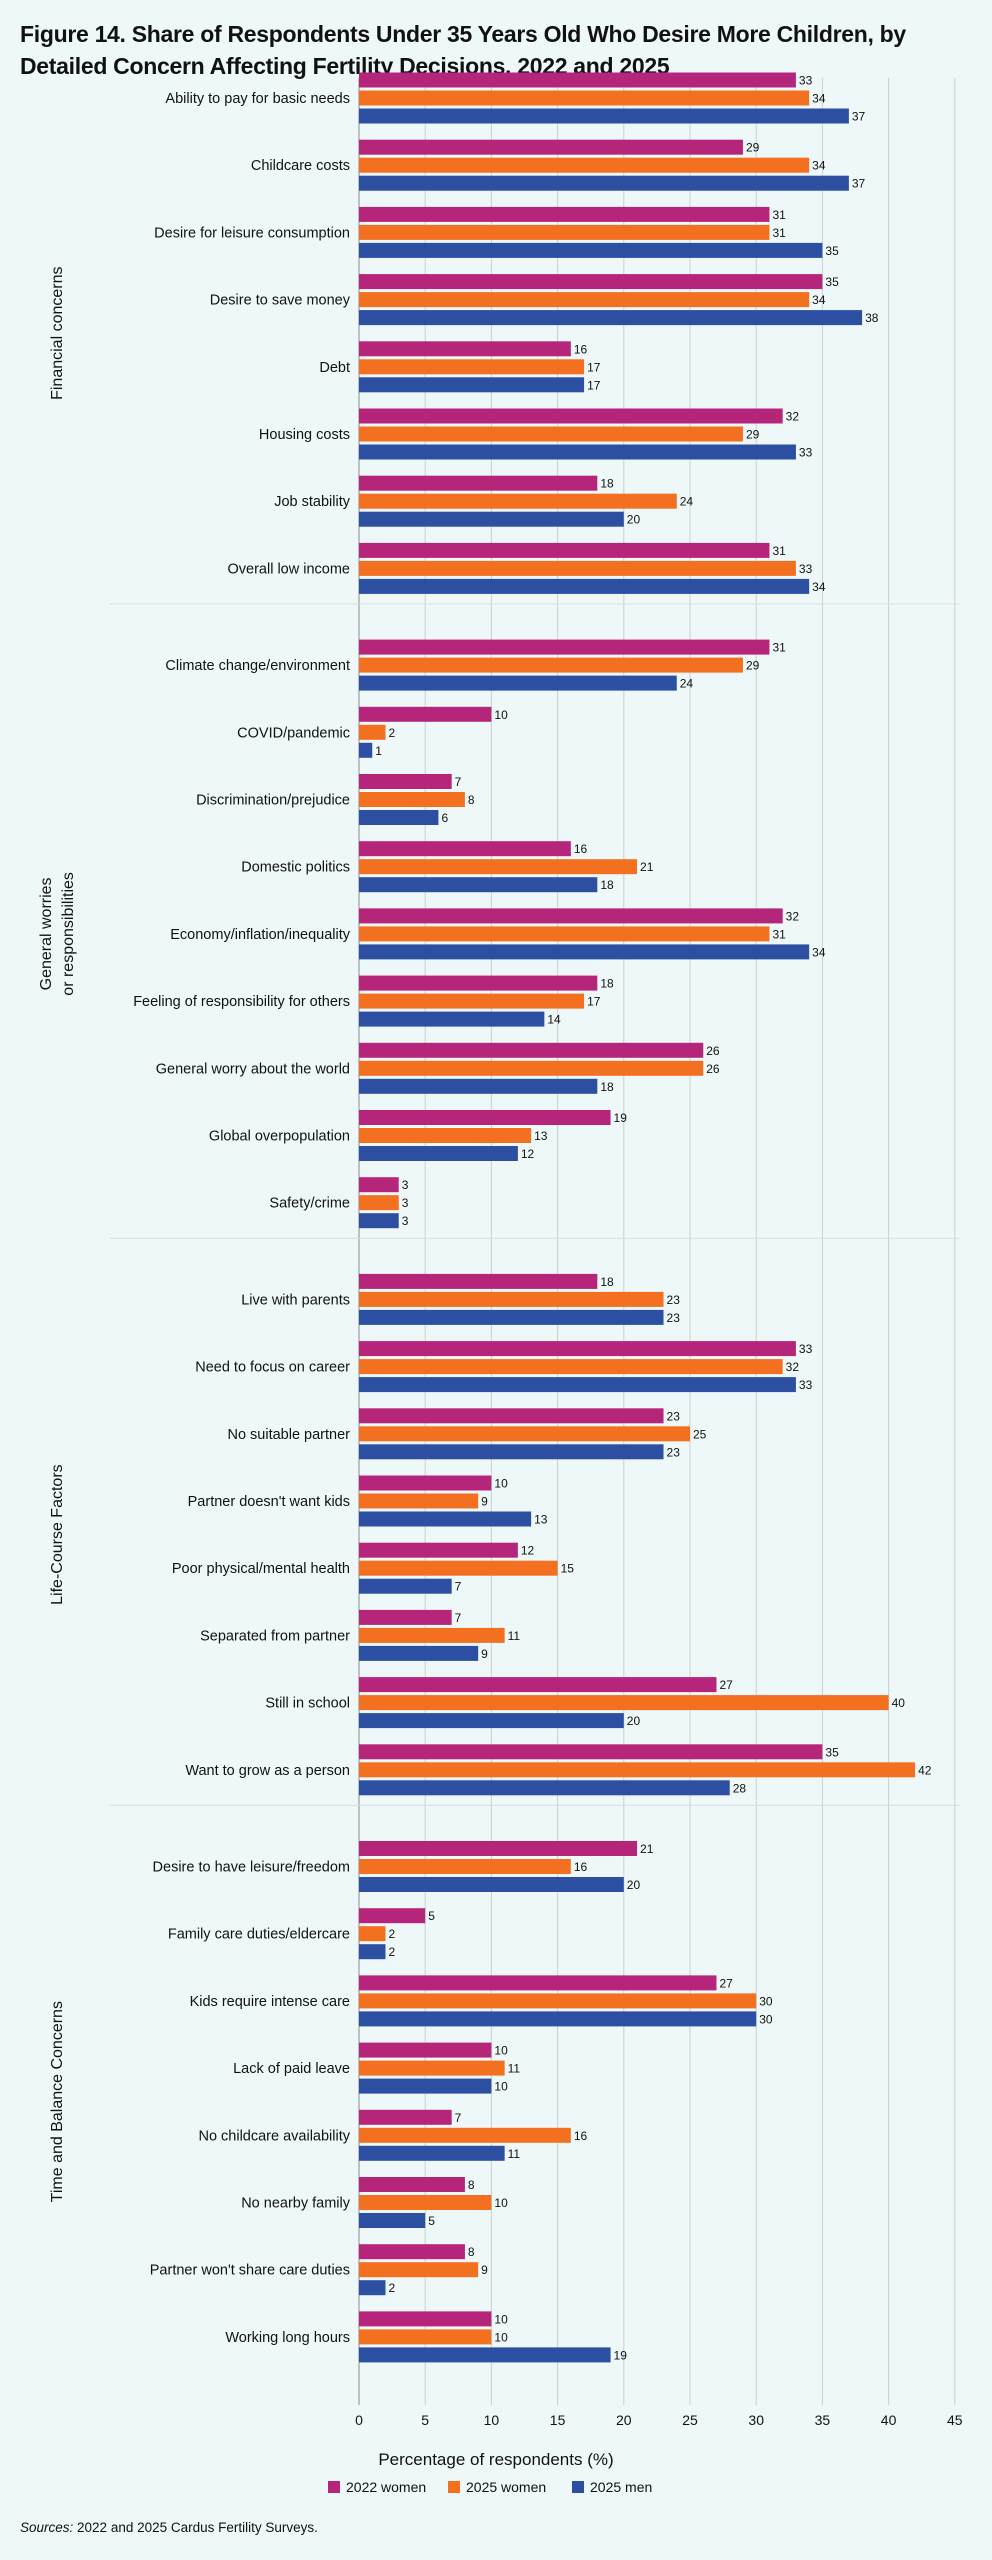  Describe the element at coordinates (334, 2487) in the screenshot. I see `legend-swatch` at that location.